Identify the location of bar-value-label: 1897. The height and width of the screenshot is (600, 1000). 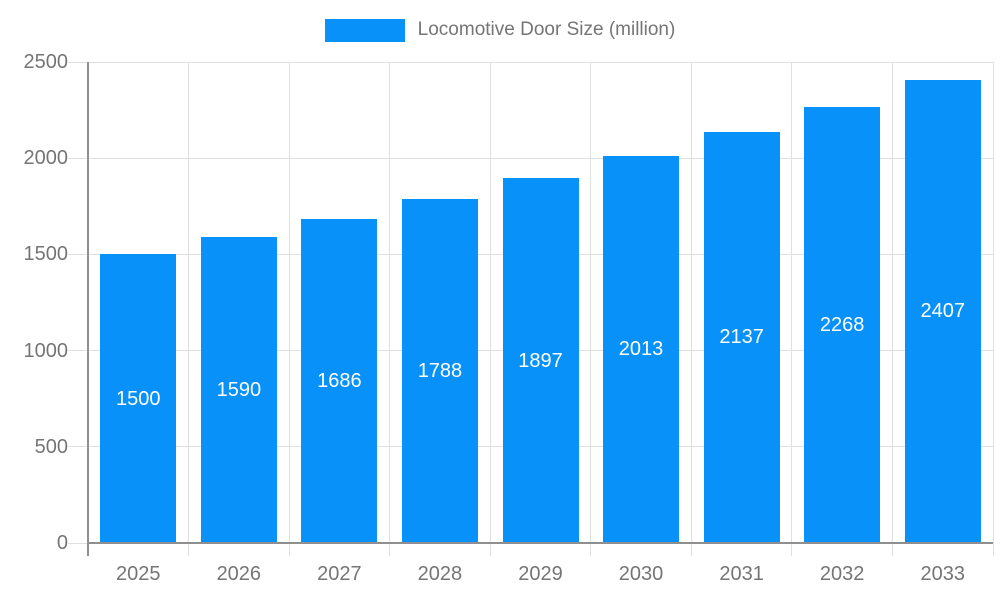
(540, 360).